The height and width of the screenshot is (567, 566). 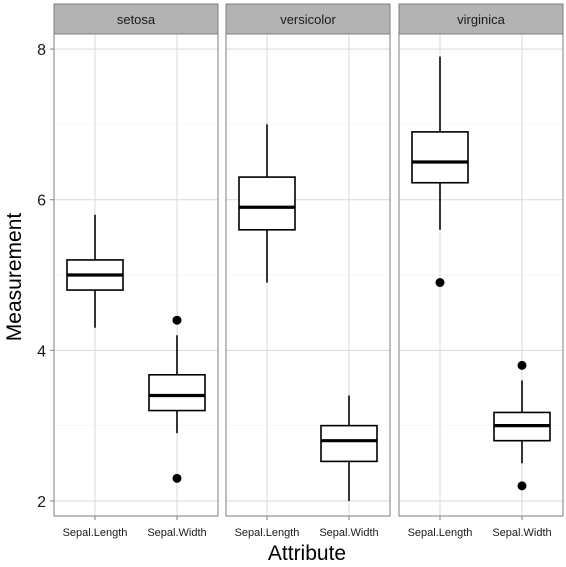 I want to click on y-axis-title: Measurement, so click(x=14, y=277).